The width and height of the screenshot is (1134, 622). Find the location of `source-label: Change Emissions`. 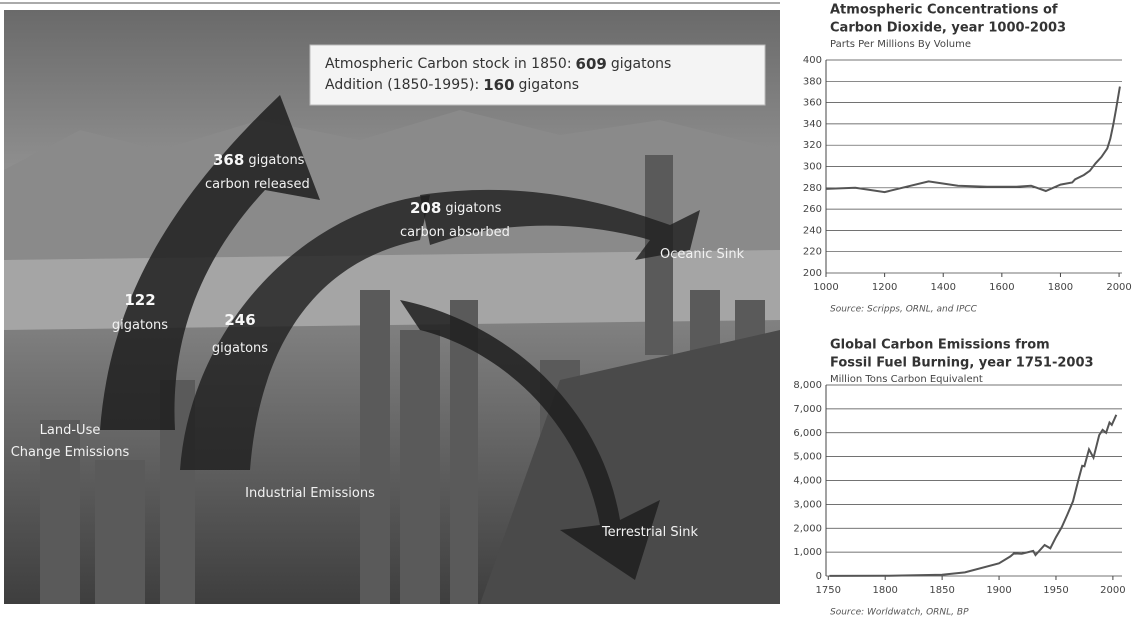

source-label: Change Emissions is located at coordinates (70, 452).